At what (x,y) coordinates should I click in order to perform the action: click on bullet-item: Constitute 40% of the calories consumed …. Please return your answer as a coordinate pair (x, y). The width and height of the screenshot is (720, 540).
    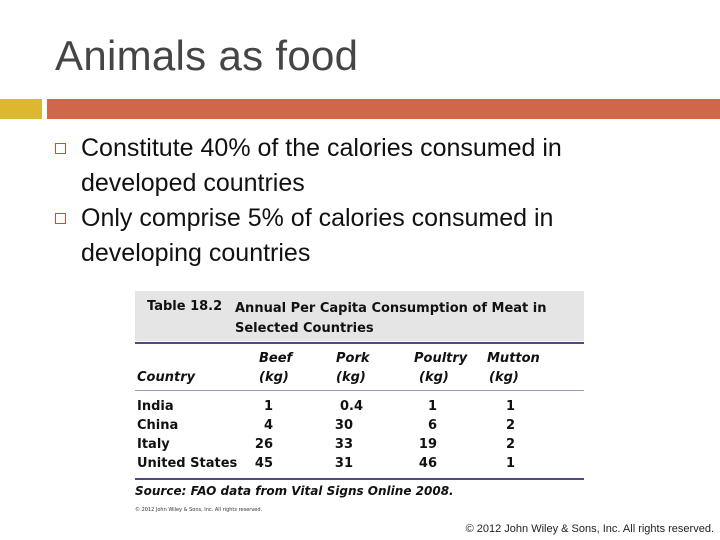
    Looking at the image, I should click on (365, 166).